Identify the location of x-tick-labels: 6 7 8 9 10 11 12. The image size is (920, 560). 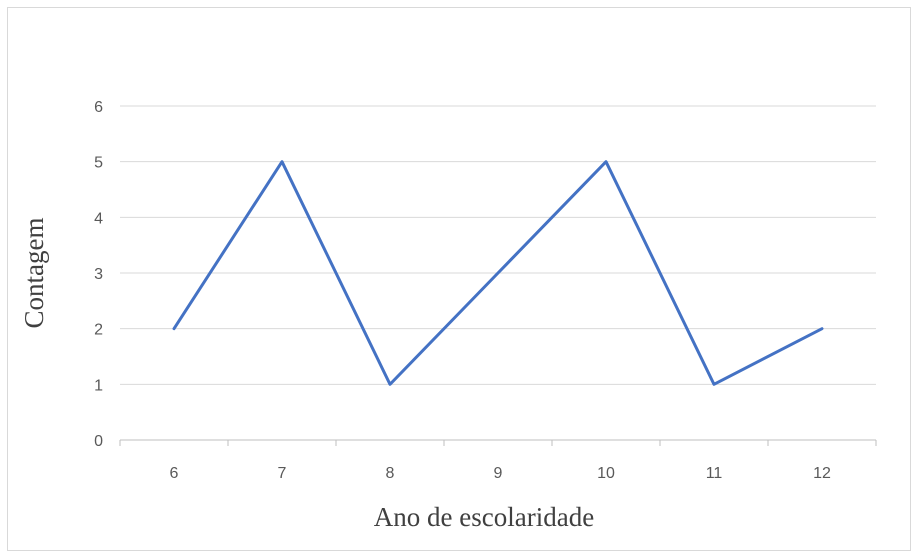
(500, 473).